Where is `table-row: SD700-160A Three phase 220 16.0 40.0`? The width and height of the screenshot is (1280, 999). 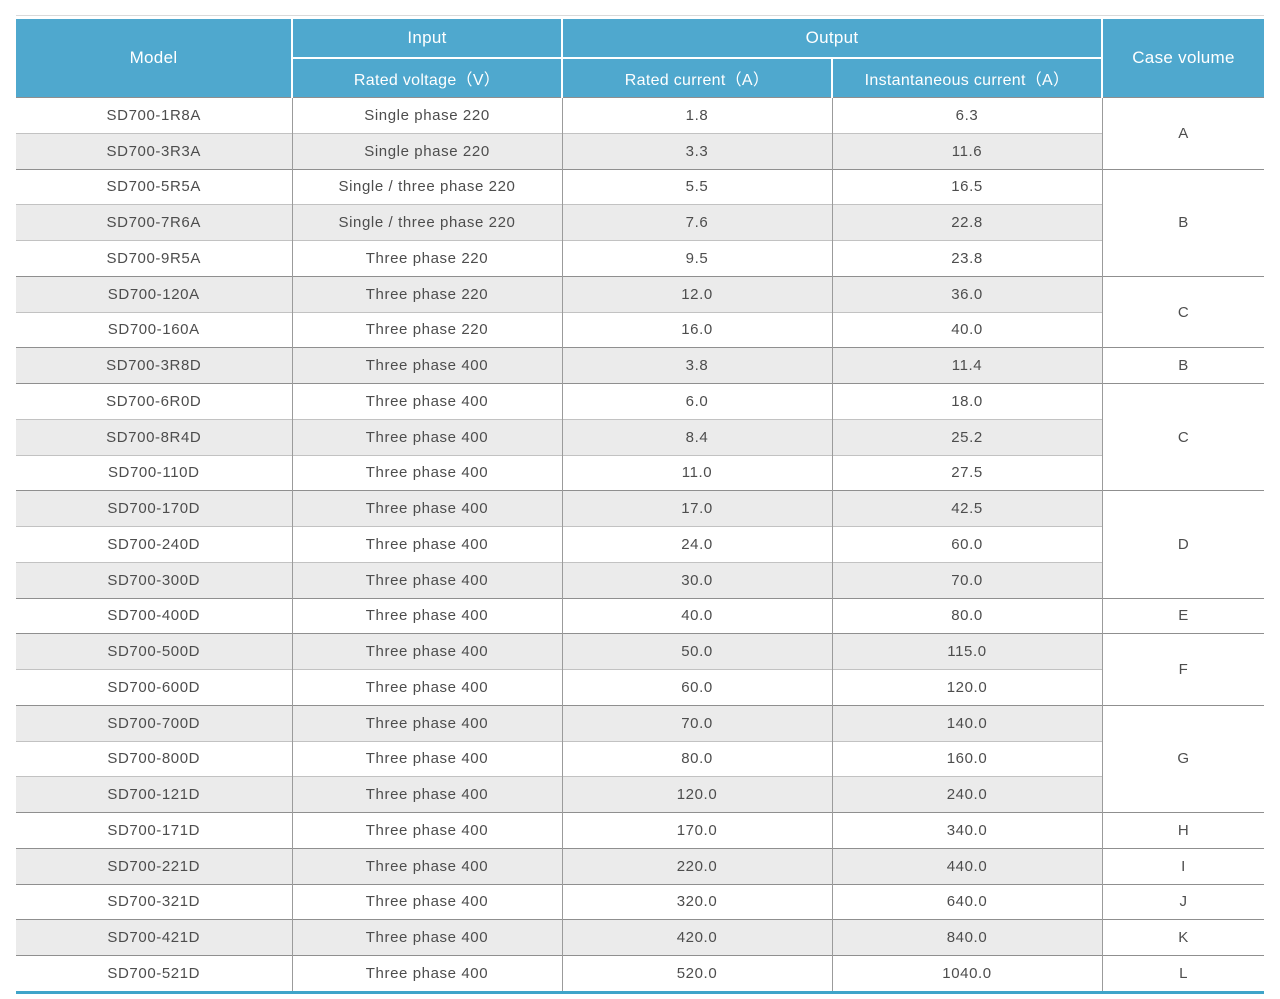
table-row: SD700-160A Three phase 220 16.0 40.0 is located at coordinates (640, 329).